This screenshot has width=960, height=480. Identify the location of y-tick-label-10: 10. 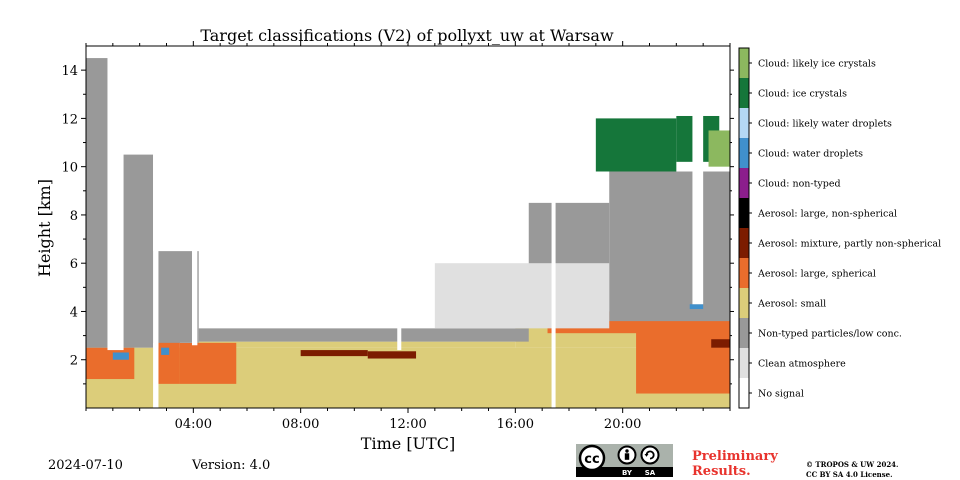
(69, 168).